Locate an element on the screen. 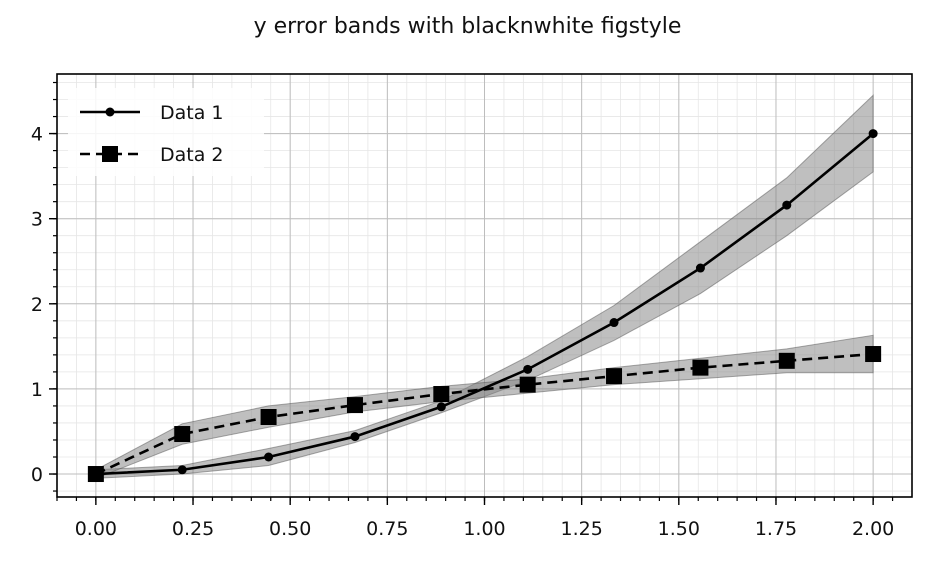  y-tick-label: 0 is located at coordinates (37, 475).